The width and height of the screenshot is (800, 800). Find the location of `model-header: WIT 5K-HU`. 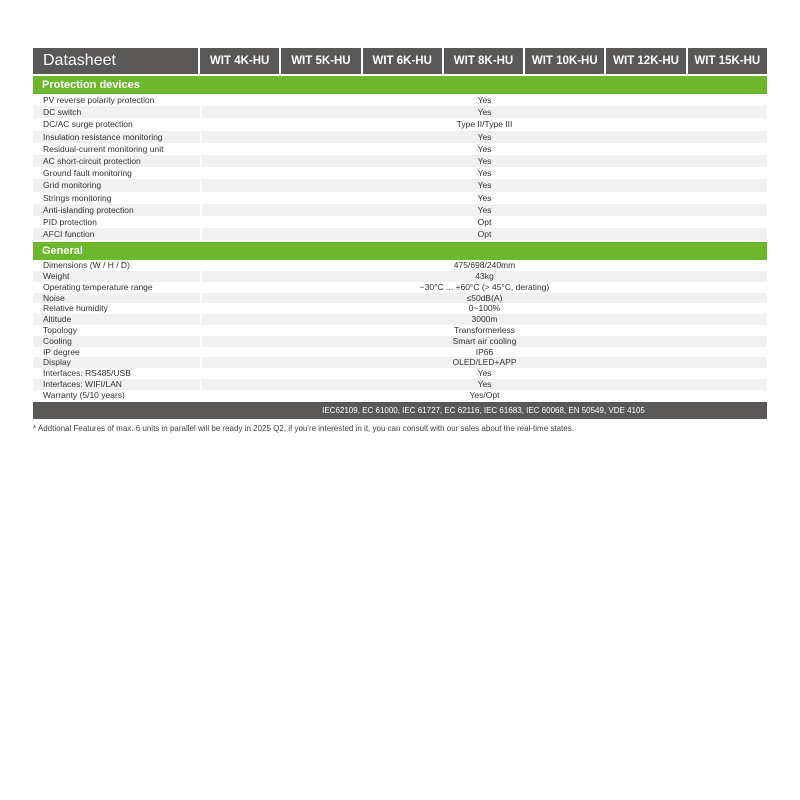

model-header: WIT 5K-HU is located at coordinates (321, 61).